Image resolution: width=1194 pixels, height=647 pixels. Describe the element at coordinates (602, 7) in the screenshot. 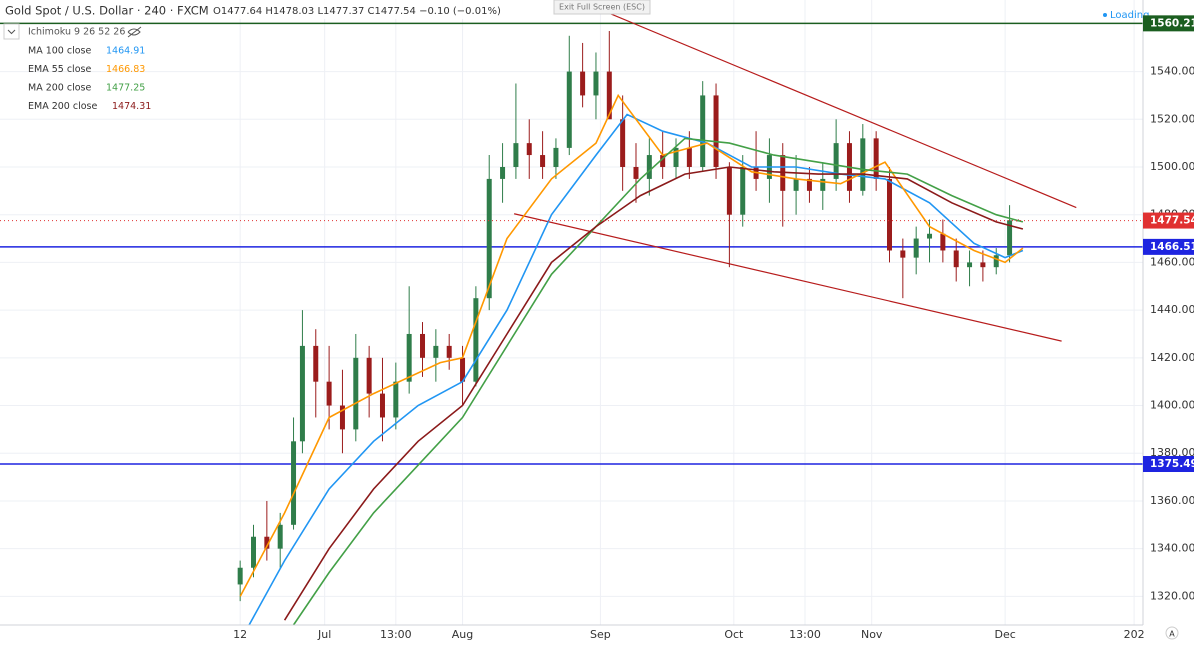

I see `fullscreen-hint-box` at that location.